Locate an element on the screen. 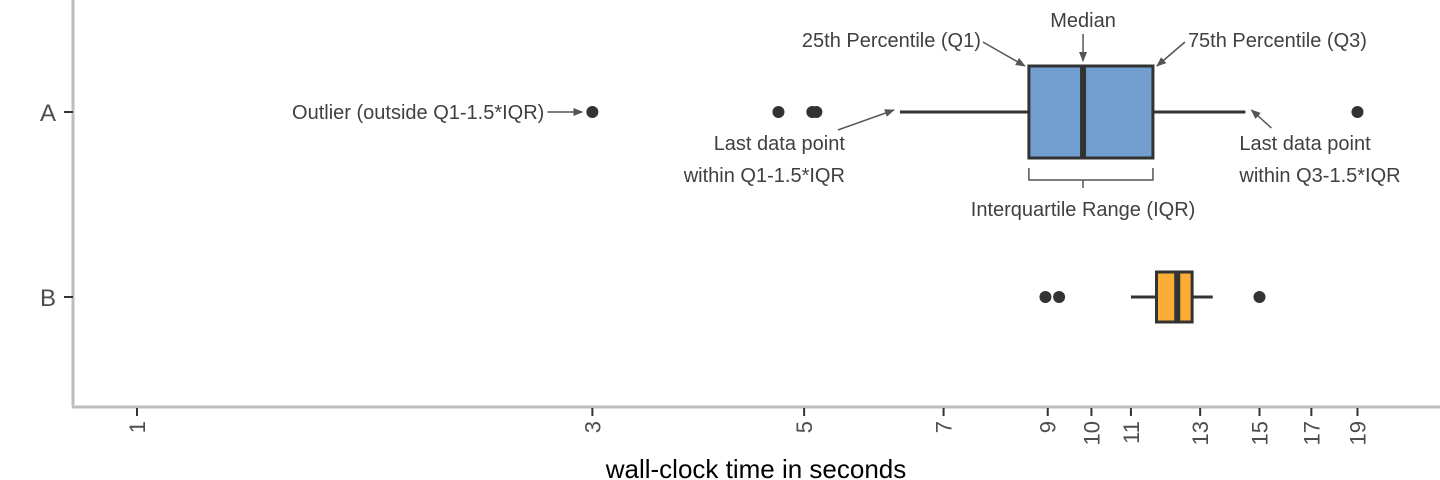 The width and height of the screenshot is (1440, 480). iqr-box-A is located at coordinates (1091, 112).